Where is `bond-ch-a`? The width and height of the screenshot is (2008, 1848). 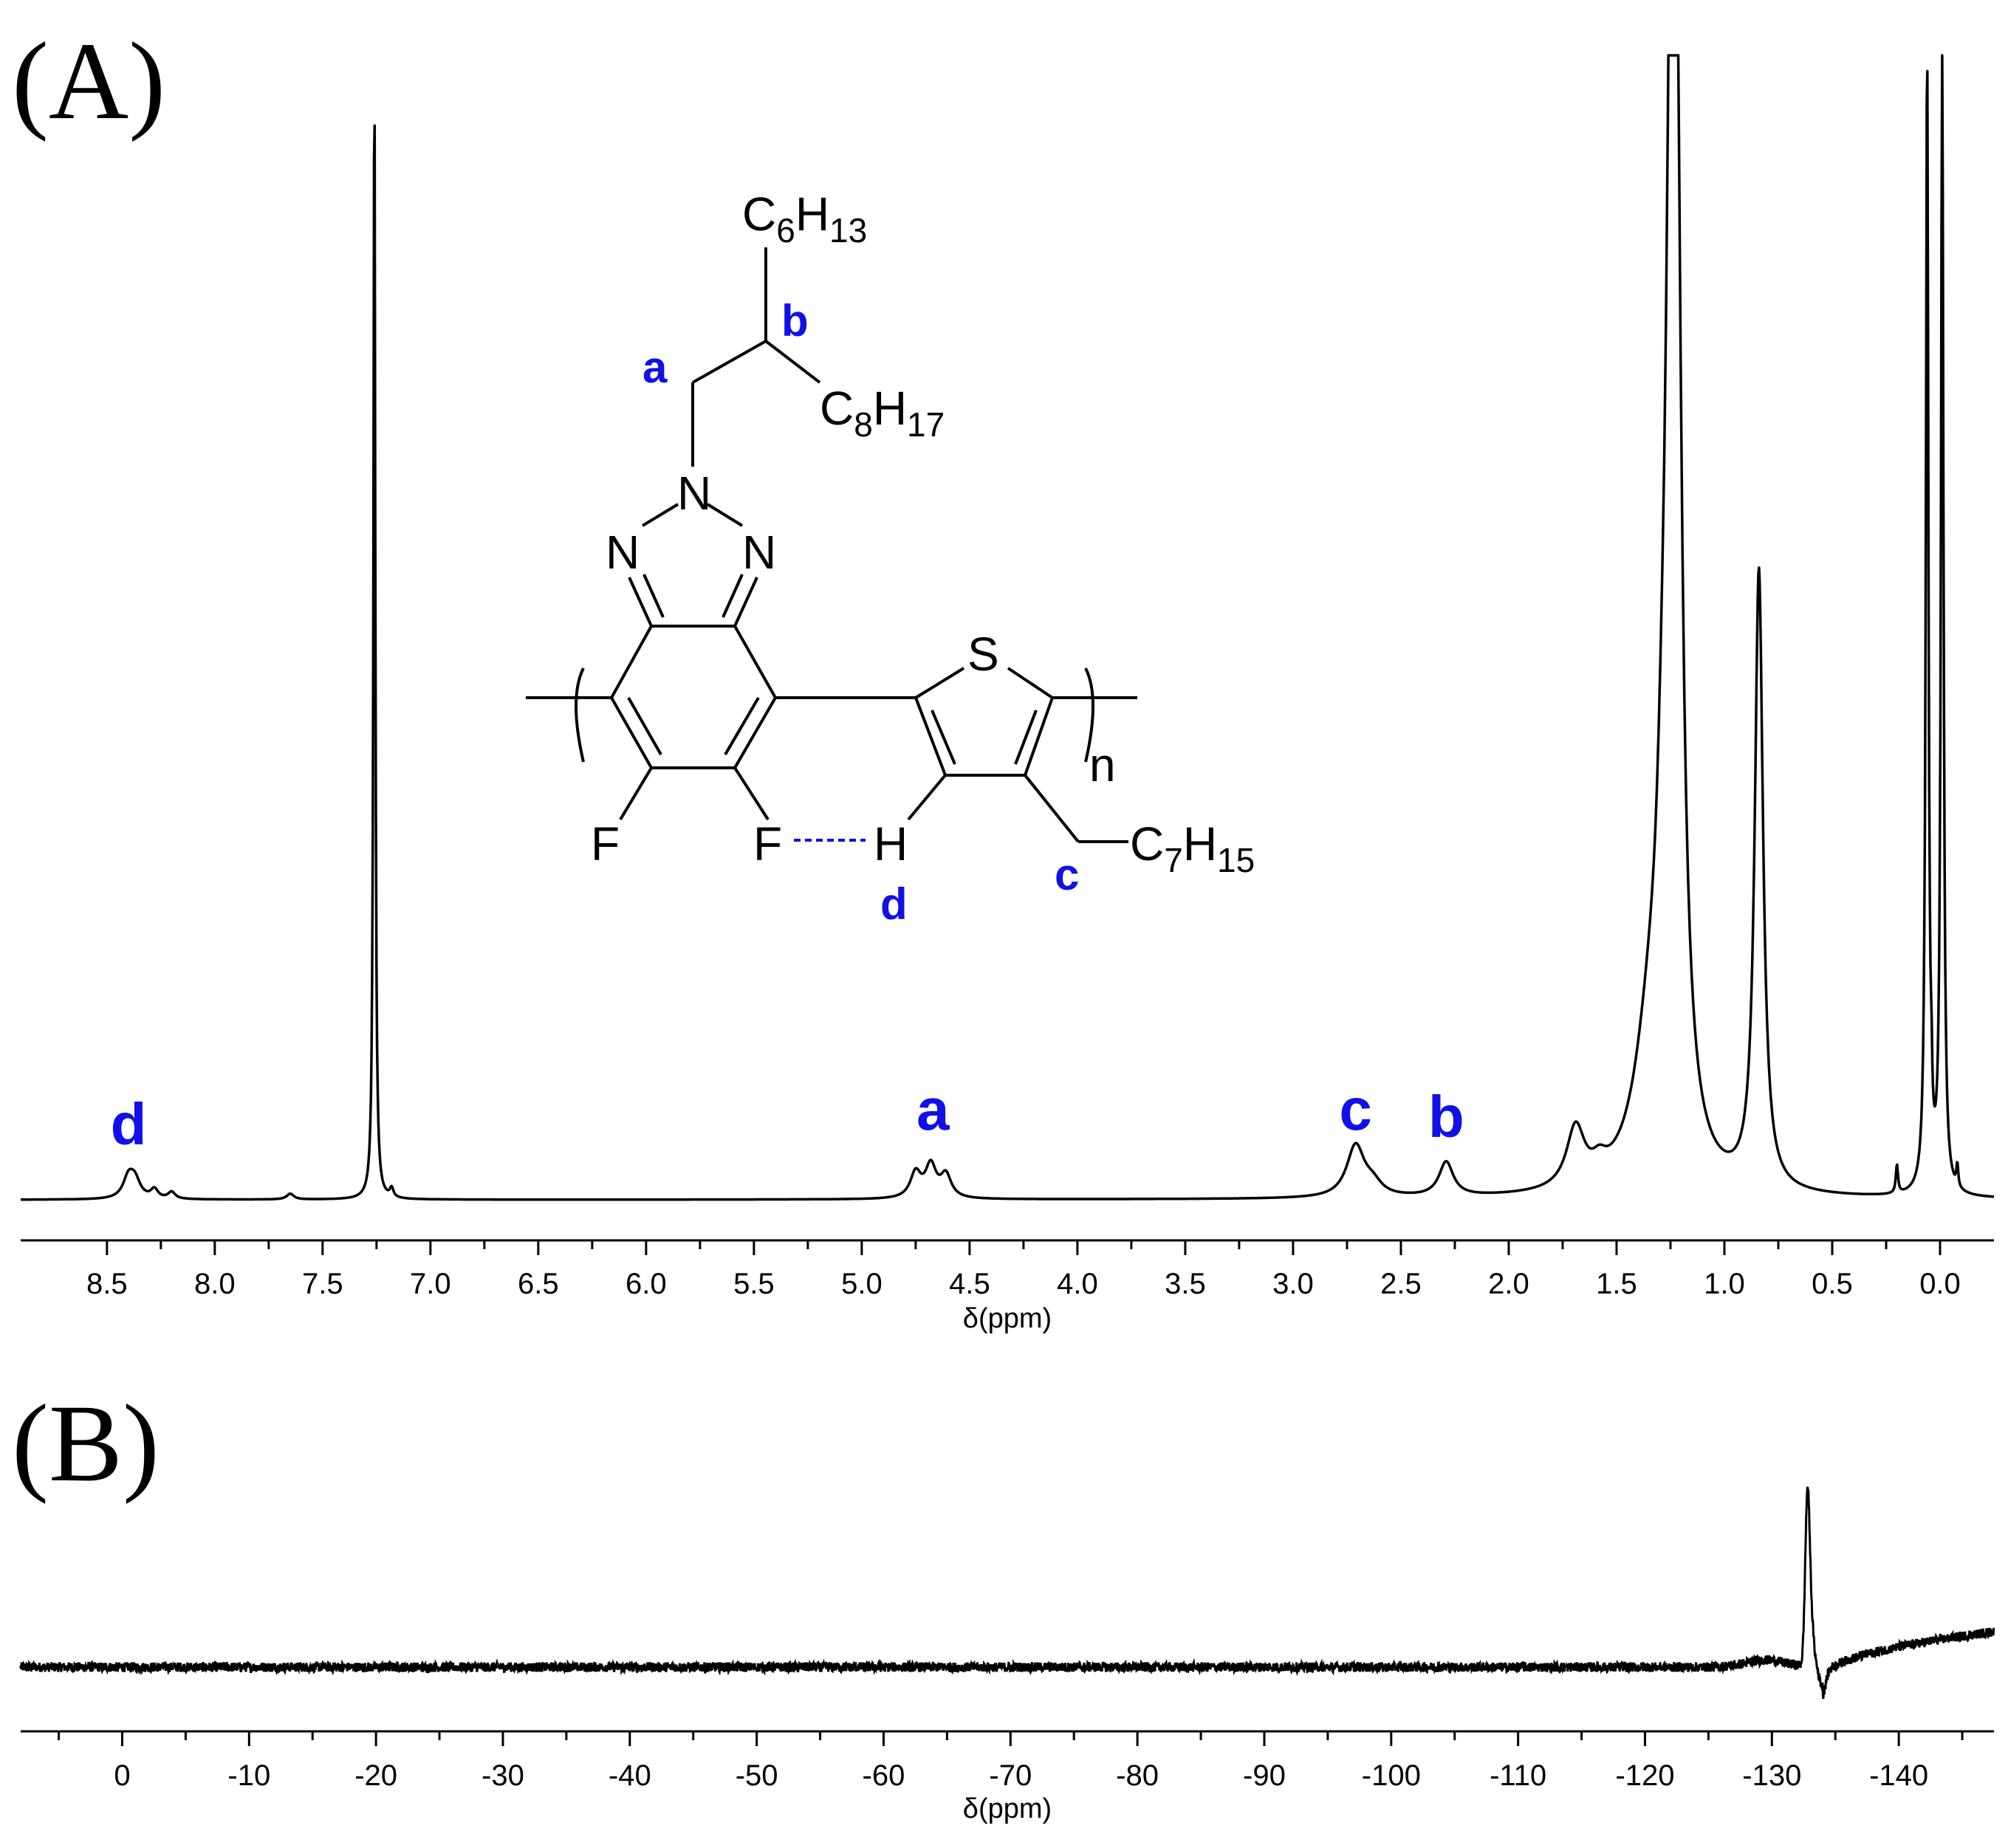 bond-ch-a is located at coordinates (729, 362).